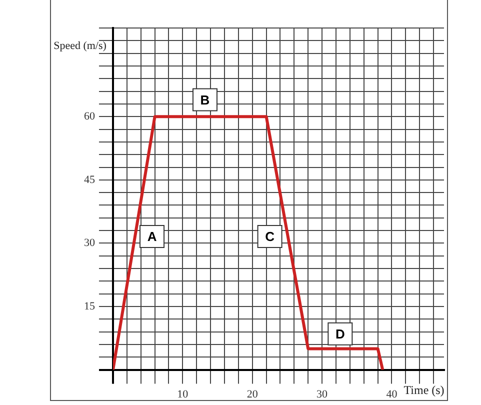  I want to click on x-axis-title: Time (s), so click(424, 389).